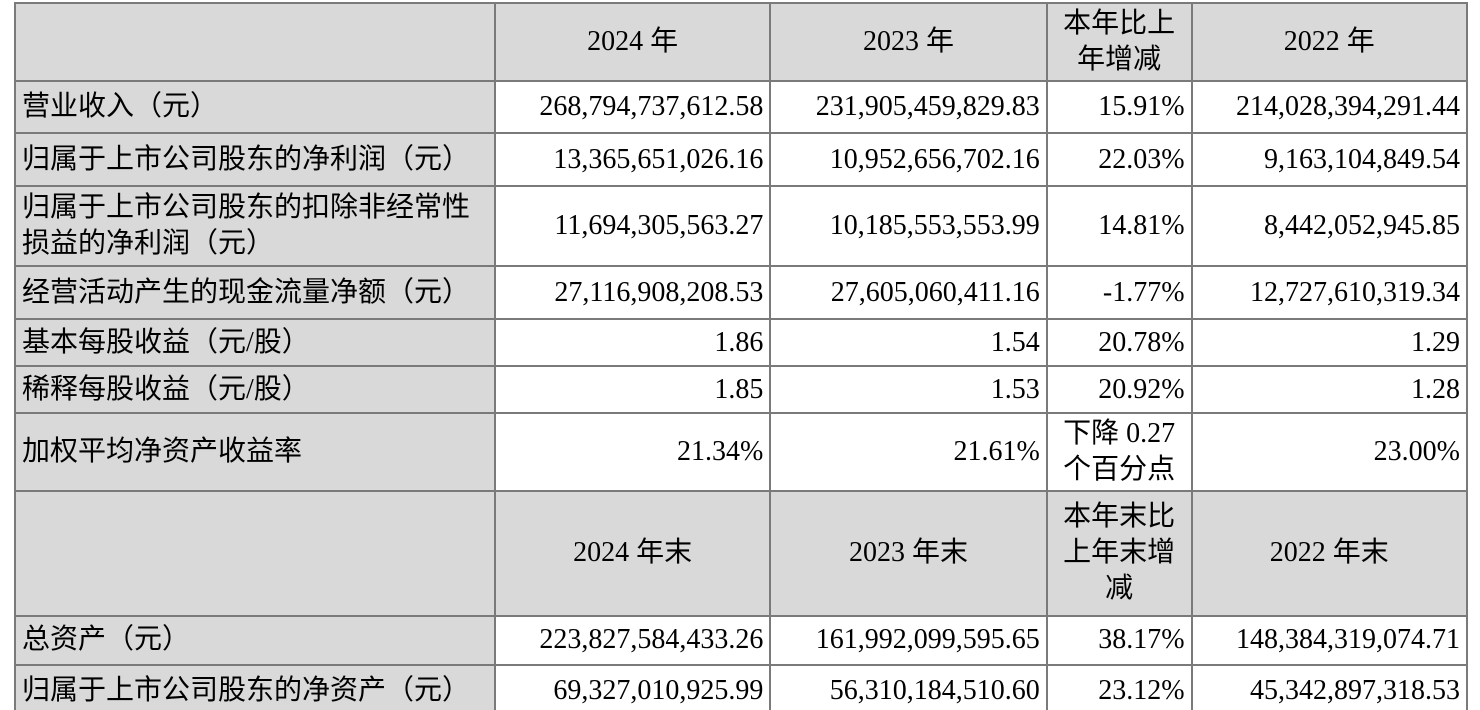  What do you see at coordinates (255, 107) in the screenshot?
I see `row-label: 营业收入（元）` at bounding box center [255, 107].